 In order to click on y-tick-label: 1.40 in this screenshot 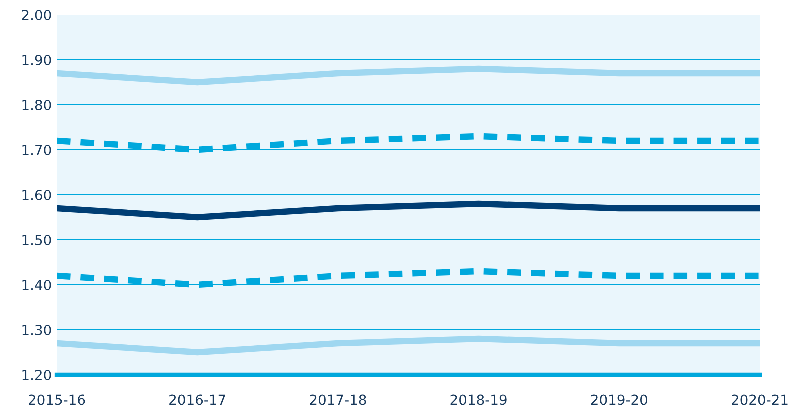, I will do `click(37, 285)`.